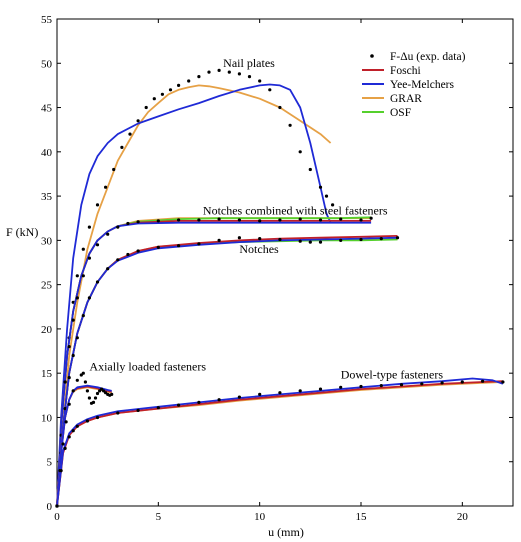  What do you see at coordinates (422, 85) in the screenshot?
I see `legend-label-yee: Yee-Melchers` at bounding box center [422, 85].